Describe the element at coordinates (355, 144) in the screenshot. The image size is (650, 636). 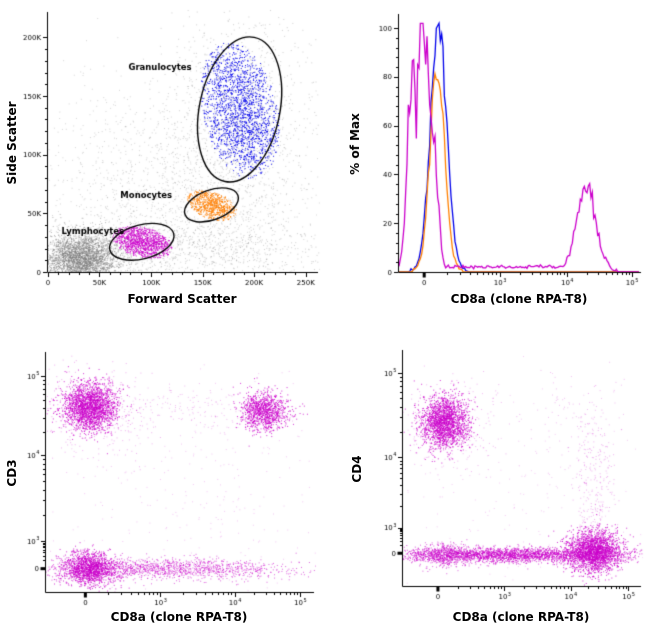
I see `pct-of-max-y-axis-label: % of Max` at that location.